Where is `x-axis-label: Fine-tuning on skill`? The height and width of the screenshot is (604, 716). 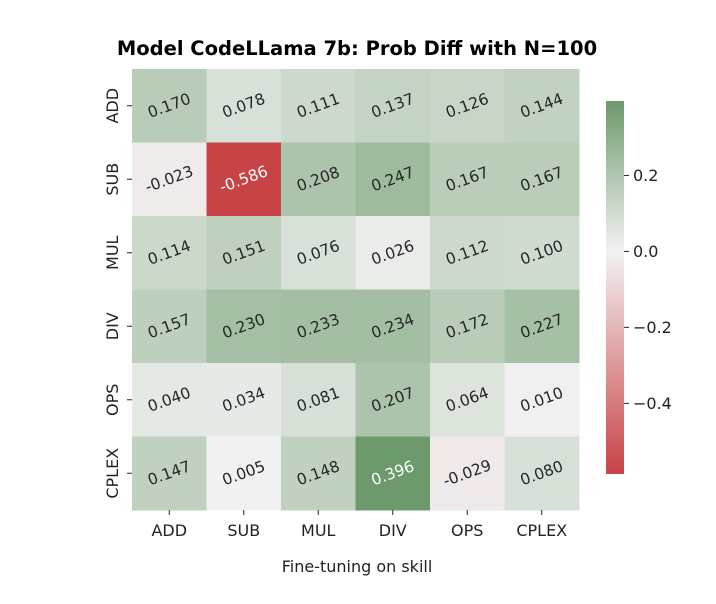 x-axis-label: Fine-tuning on skill is located at coordinates (357, 566).